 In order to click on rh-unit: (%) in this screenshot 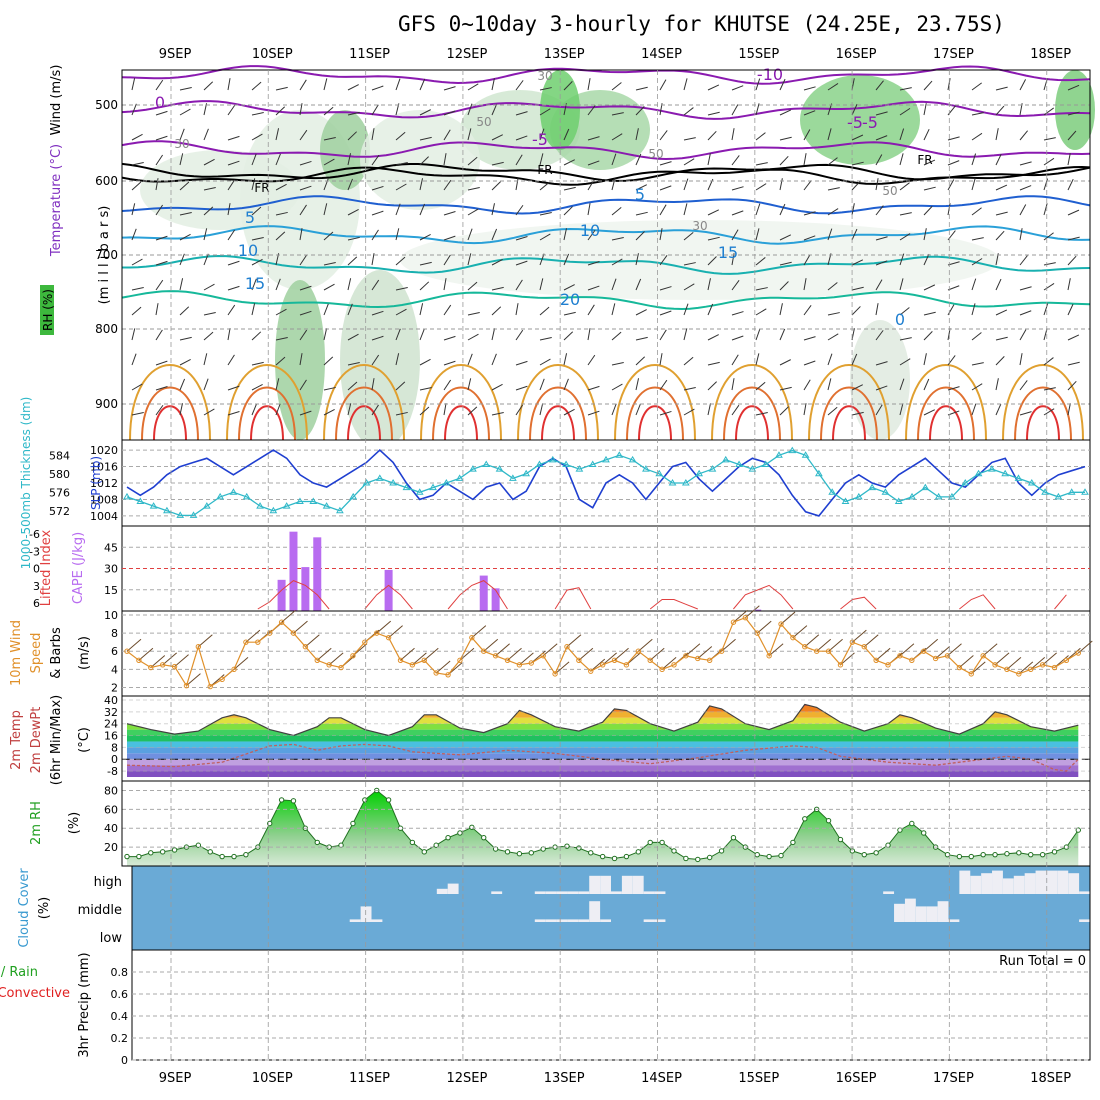, I will do `click(74, 823)`.